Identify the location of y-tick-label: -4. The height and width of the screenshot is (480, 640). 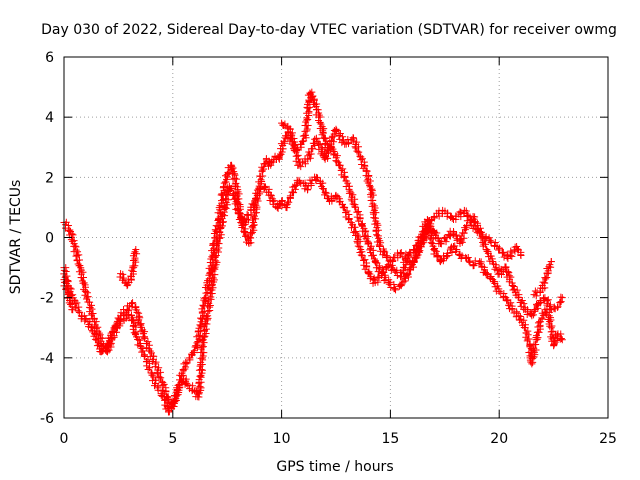
(47, 359).